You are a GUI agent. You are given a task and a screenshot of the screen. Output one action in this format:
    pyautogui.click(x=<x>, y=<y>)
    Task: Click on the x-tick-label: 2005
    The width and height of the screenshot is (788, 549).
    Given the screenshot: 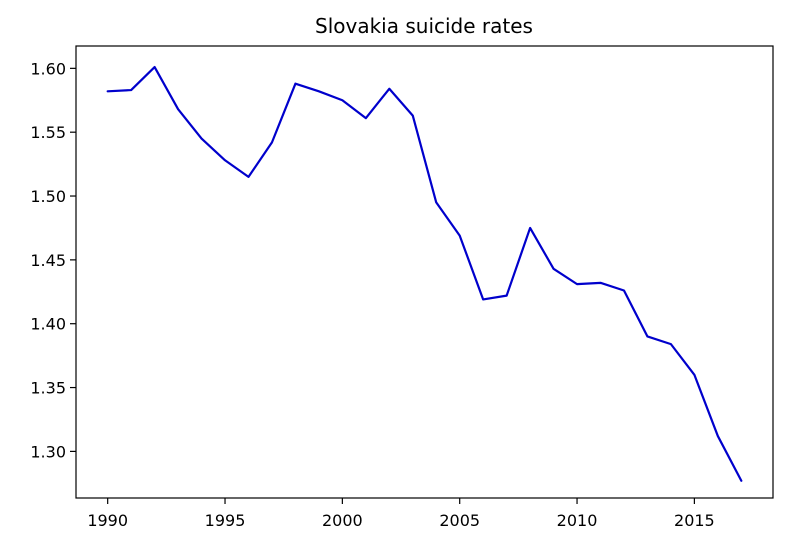 What is the action you would take?
    pyautogui.click(x=459, y=520)
    